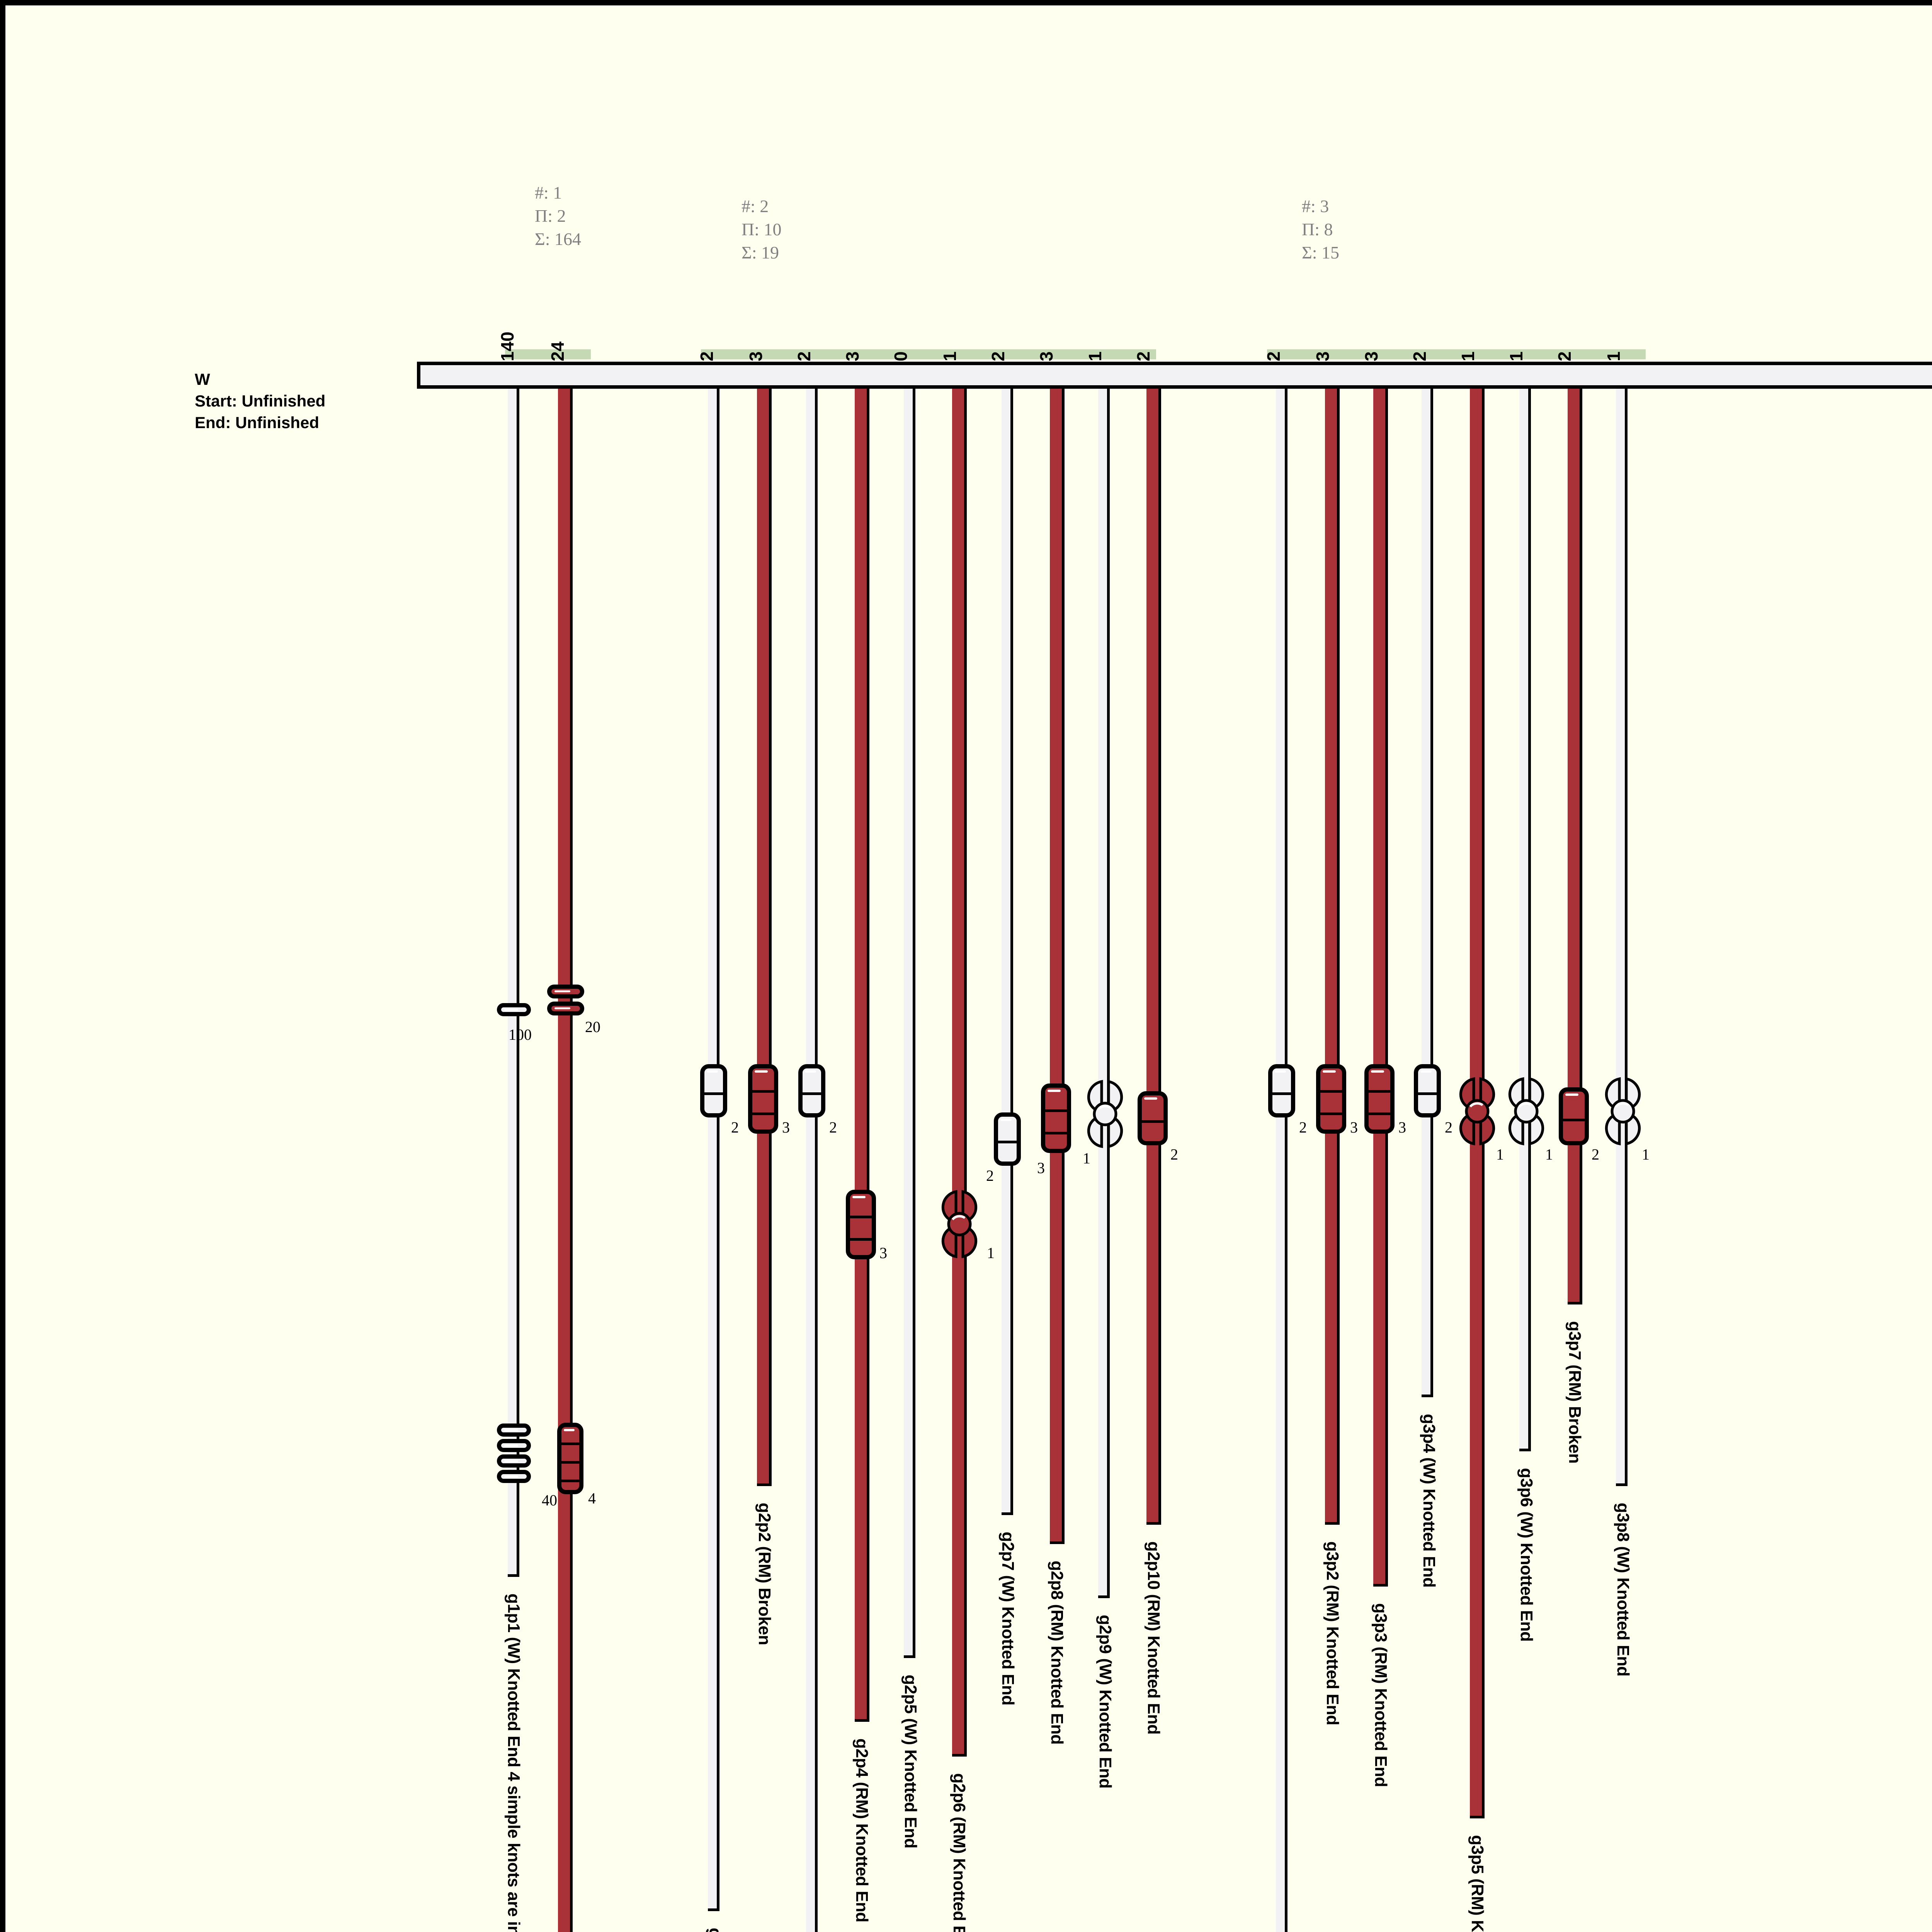  What do you see at coordinates (852, 356) in the screenshot?
I see `top-value-g2p4: 3` at bounding box center [852, 356].